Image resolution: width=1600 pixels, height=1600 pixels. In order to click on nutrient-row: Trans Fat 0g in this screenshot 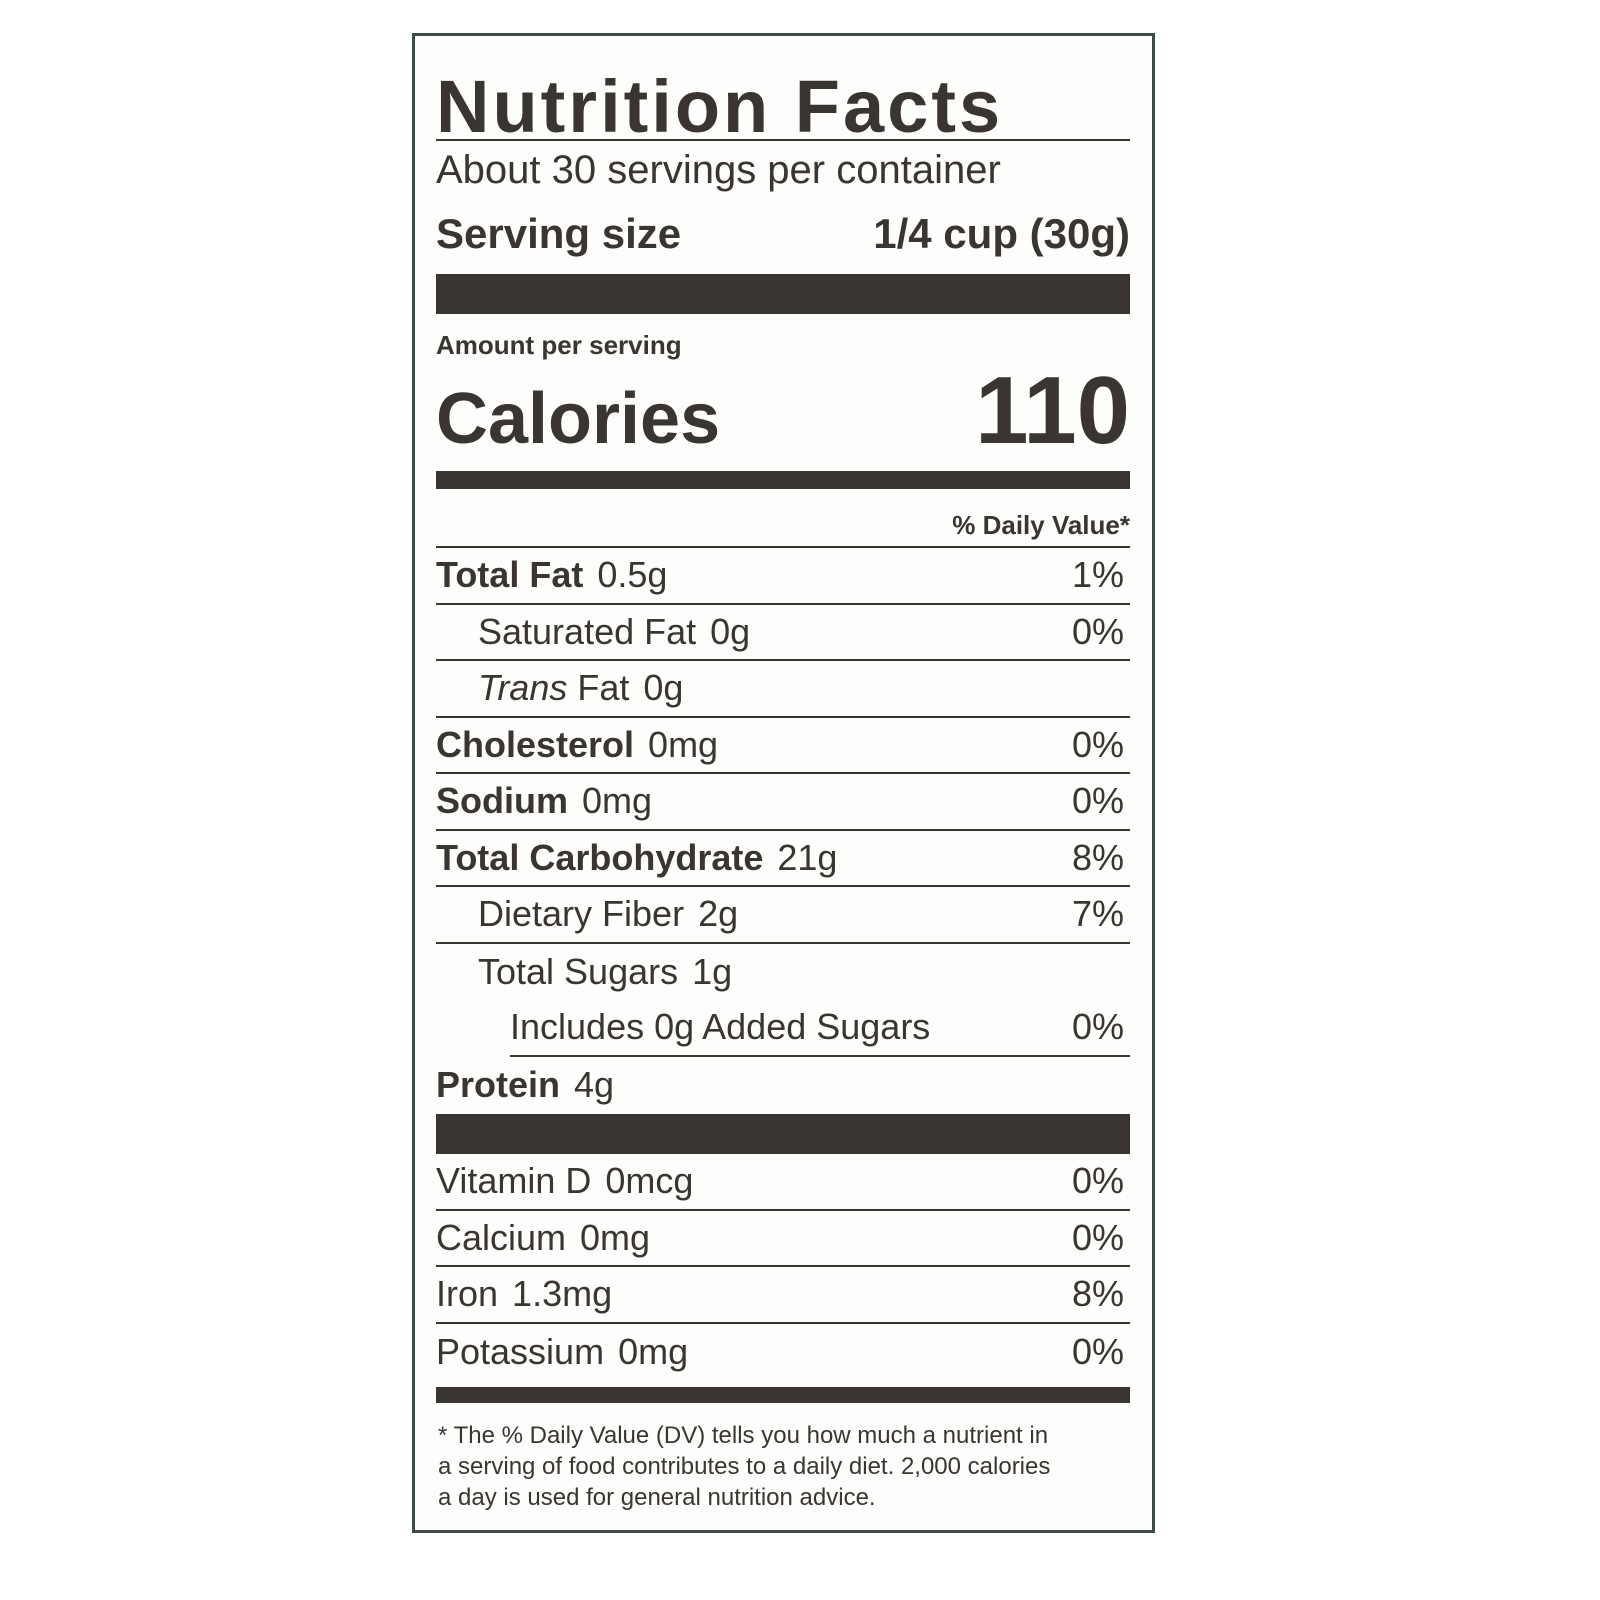, I will do `click(783, 689)`.